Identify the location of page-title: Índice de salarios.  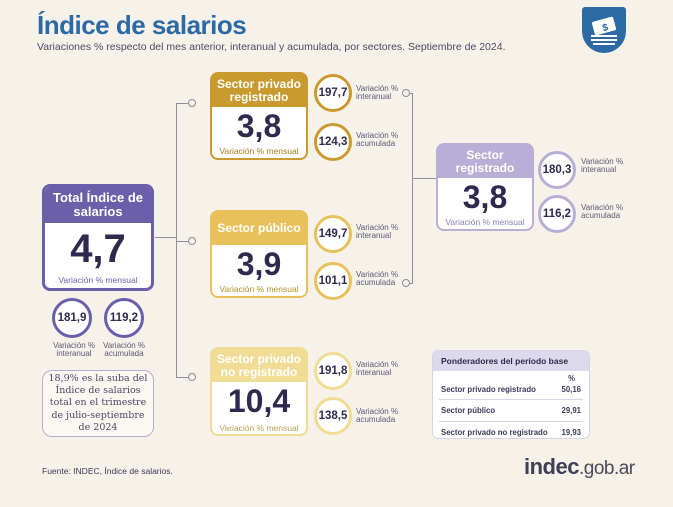
(142, 25).